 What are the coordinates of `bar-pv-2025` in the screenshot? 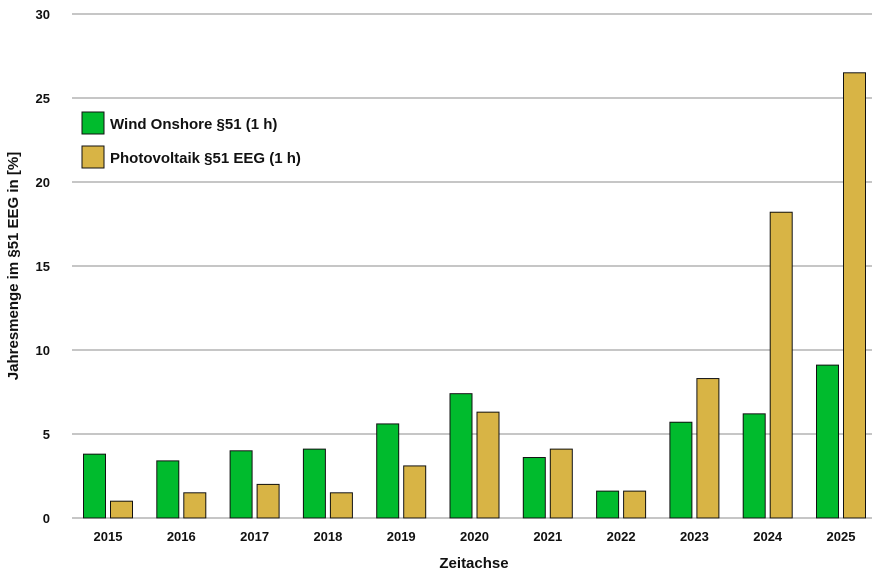 It's located at (854, 295).